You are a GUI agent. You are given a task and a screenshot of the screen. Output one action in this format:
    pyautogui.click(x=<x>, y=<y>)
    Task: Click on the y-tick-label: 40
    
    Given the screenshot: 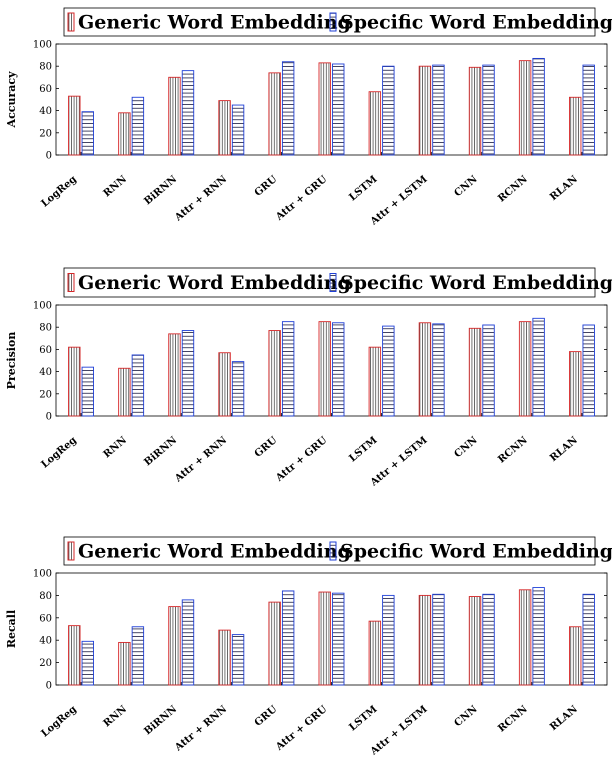 What is the action you would take?
    pyautogui.click(x=45, y=641)
    